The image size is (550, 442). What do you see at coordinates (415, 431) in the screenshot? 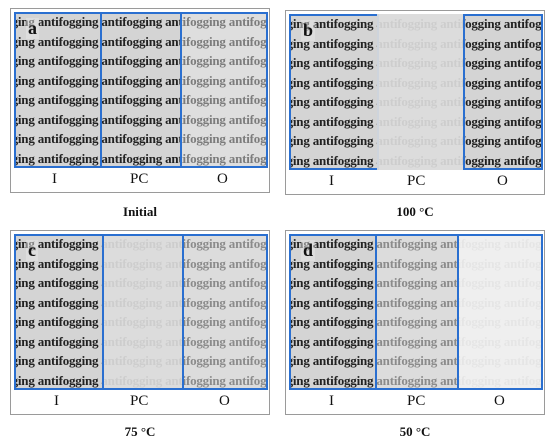
I see `caption-d: 50 °C` at bounding box center [415, 431].